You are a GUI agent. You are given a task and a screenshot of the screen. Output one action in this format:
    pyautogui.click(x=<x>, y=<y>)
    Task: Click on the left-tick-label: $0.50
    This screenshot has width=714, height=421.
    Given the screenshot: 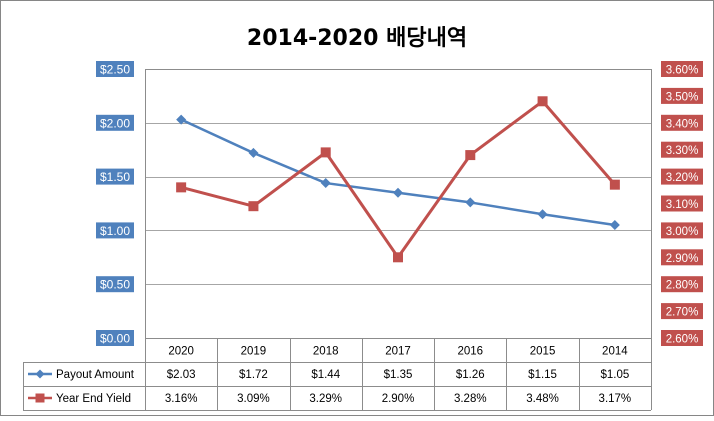 What is the action you would take?
    pyautogui.click(x=115, y=285)
    